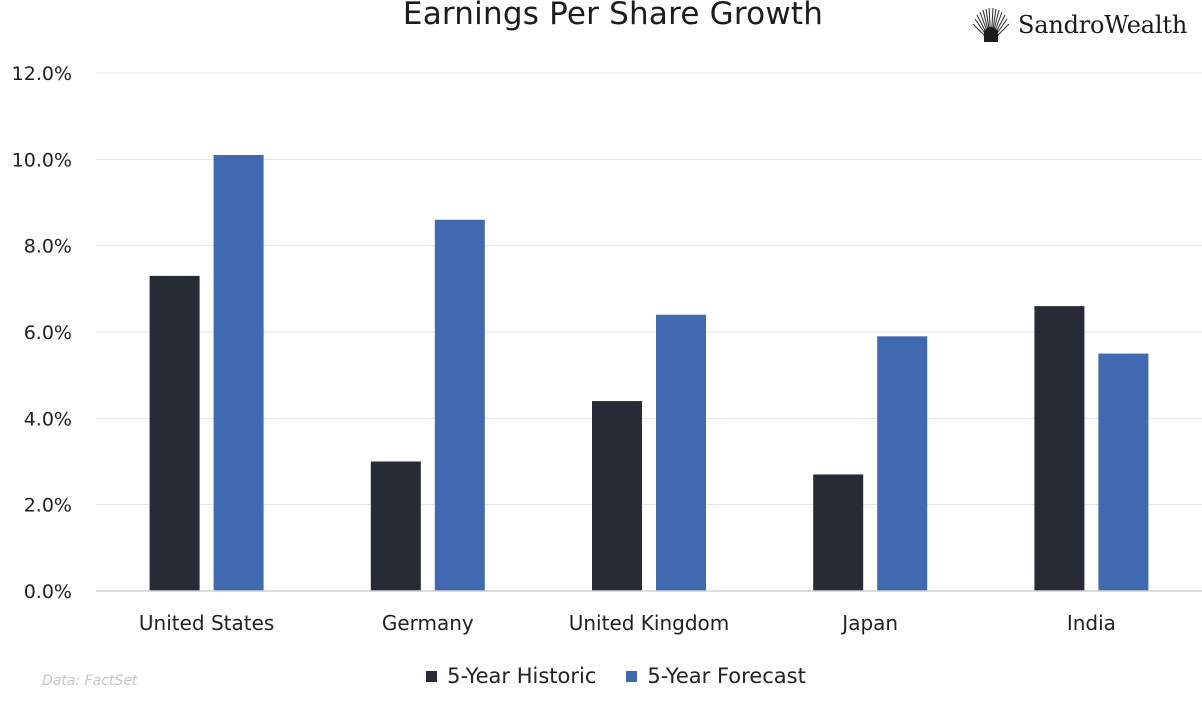  I want to click on legend-swatch-forecast, so click(632, 676).